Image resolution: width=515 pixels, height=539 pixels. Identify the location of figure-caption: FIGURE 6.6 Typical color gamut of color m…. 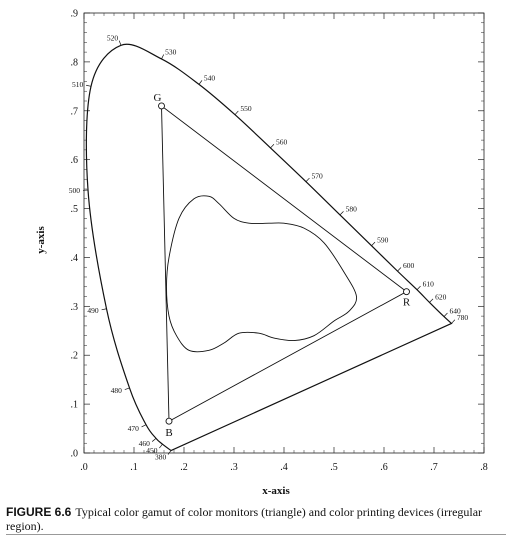
(256, 519).